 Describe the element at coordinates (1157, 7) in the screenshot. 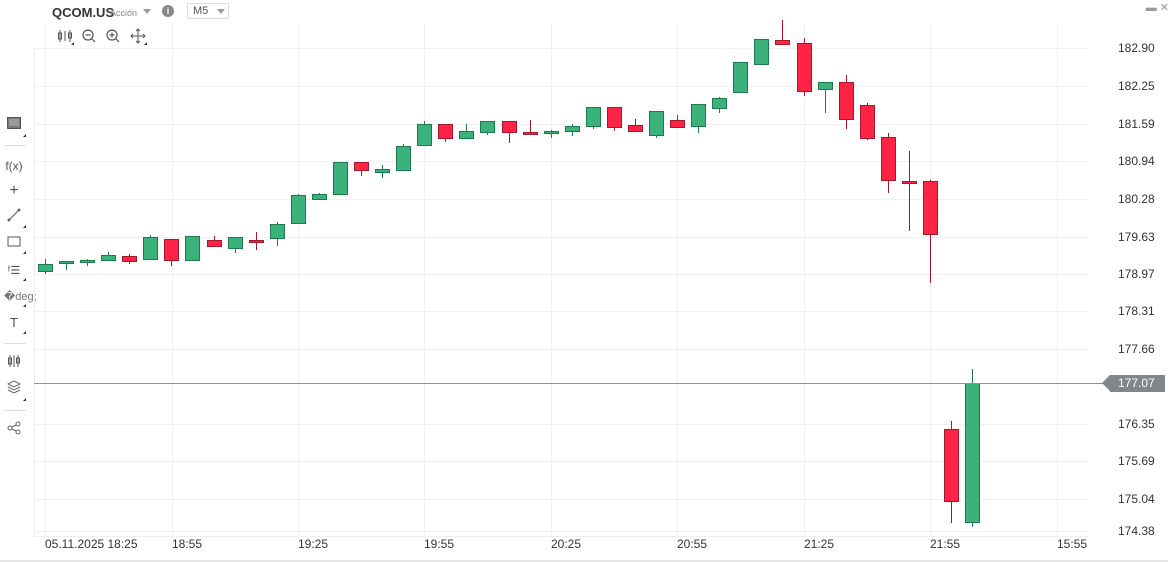

I see `window-controls: ▬ ✕` at that location.